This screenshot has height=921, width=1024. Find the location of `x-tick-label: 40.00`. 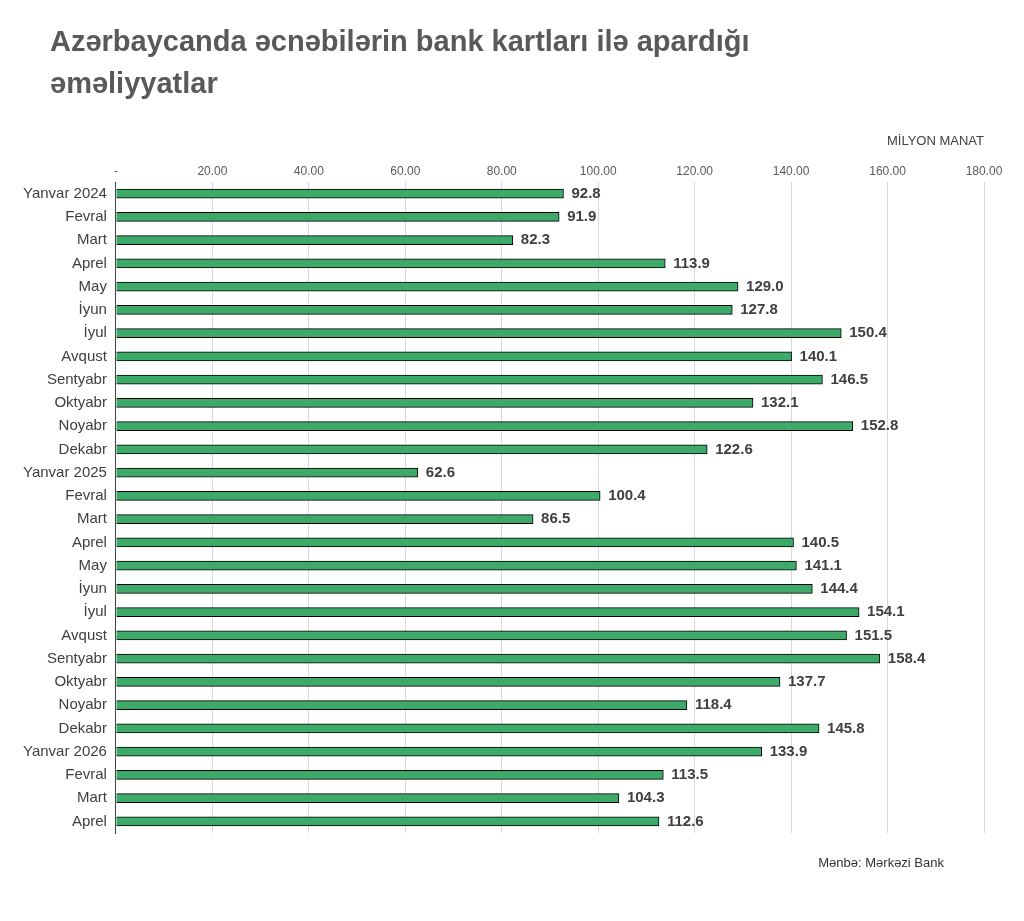

x-tick-label: 40.00 is located at coordinates (309, 171).